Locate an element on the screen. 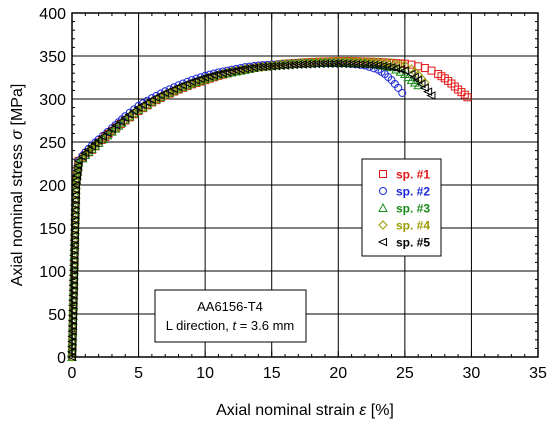 This screenshot has width=550, height=427. y-tick-label: 0 is located at coordinates (61, 358).